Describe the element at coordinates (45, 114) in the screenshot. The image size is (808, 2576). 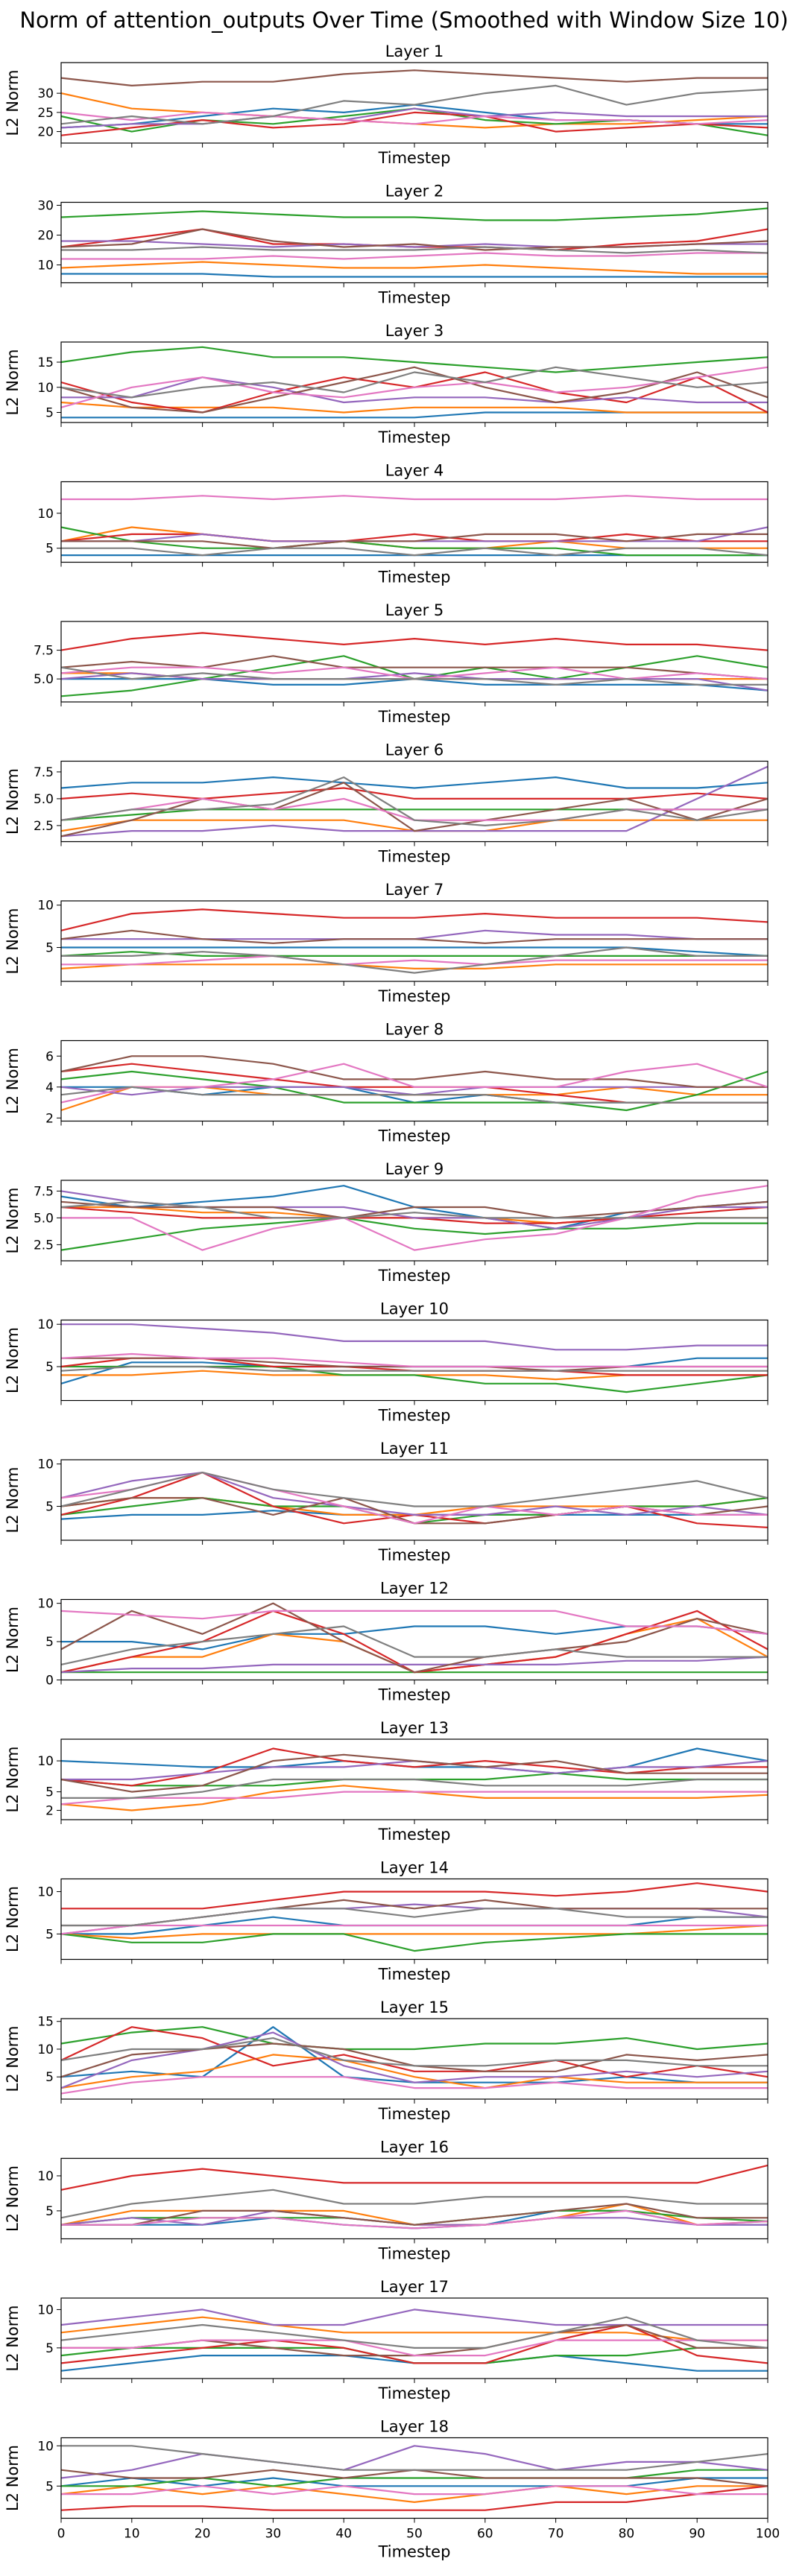
I see `y-tick-label: 25` at that location.